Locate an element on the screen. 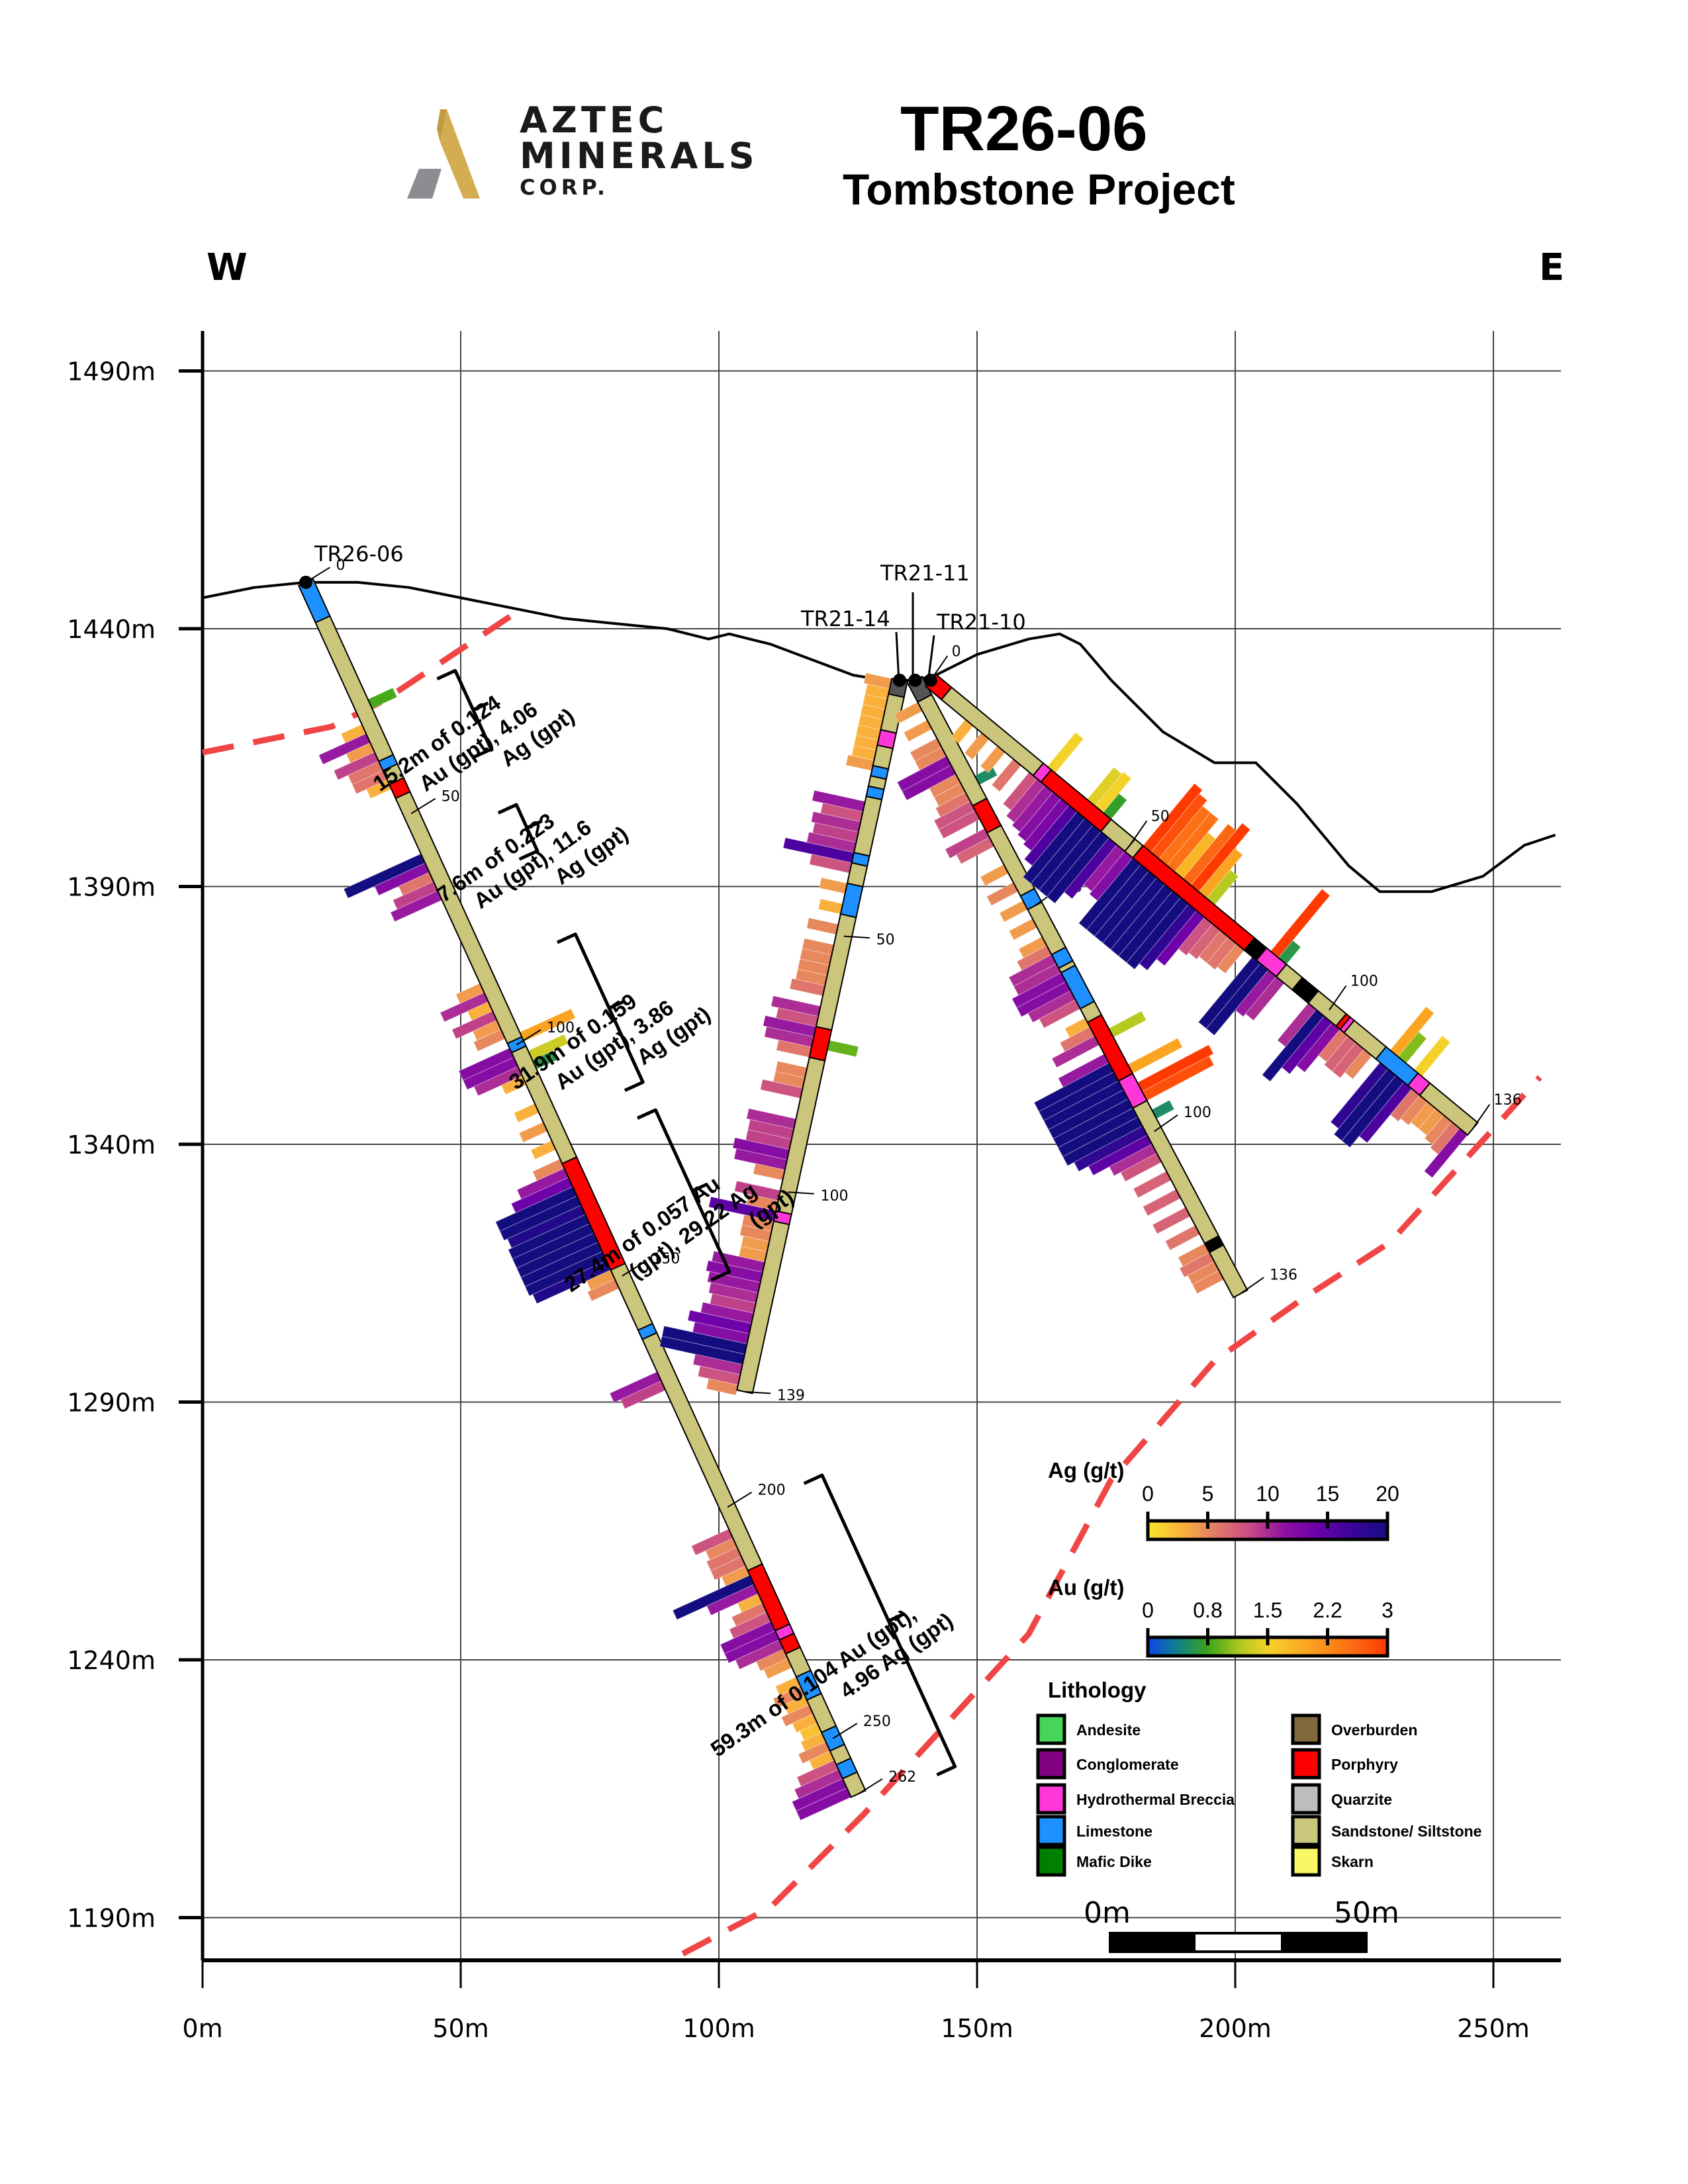  logo-line-1: AZTEC is located at coordinates (594, 120).